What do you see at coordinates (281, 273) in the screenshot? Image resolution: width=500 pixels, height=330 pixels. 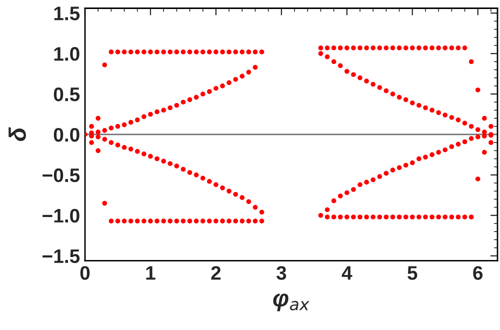 I see `x-tick-label: 3` at bounding box center [281, 273].